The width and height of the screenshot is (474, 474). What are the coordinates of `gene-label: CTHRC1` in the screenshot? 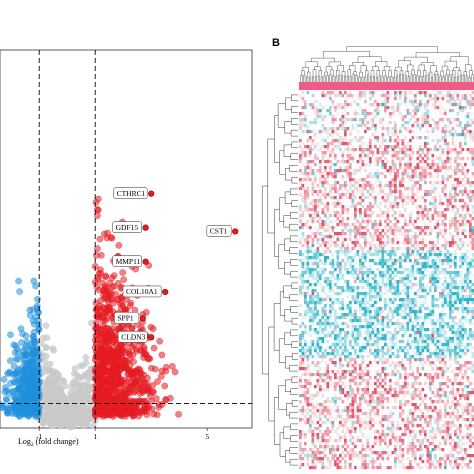 It's located at (131, 193).